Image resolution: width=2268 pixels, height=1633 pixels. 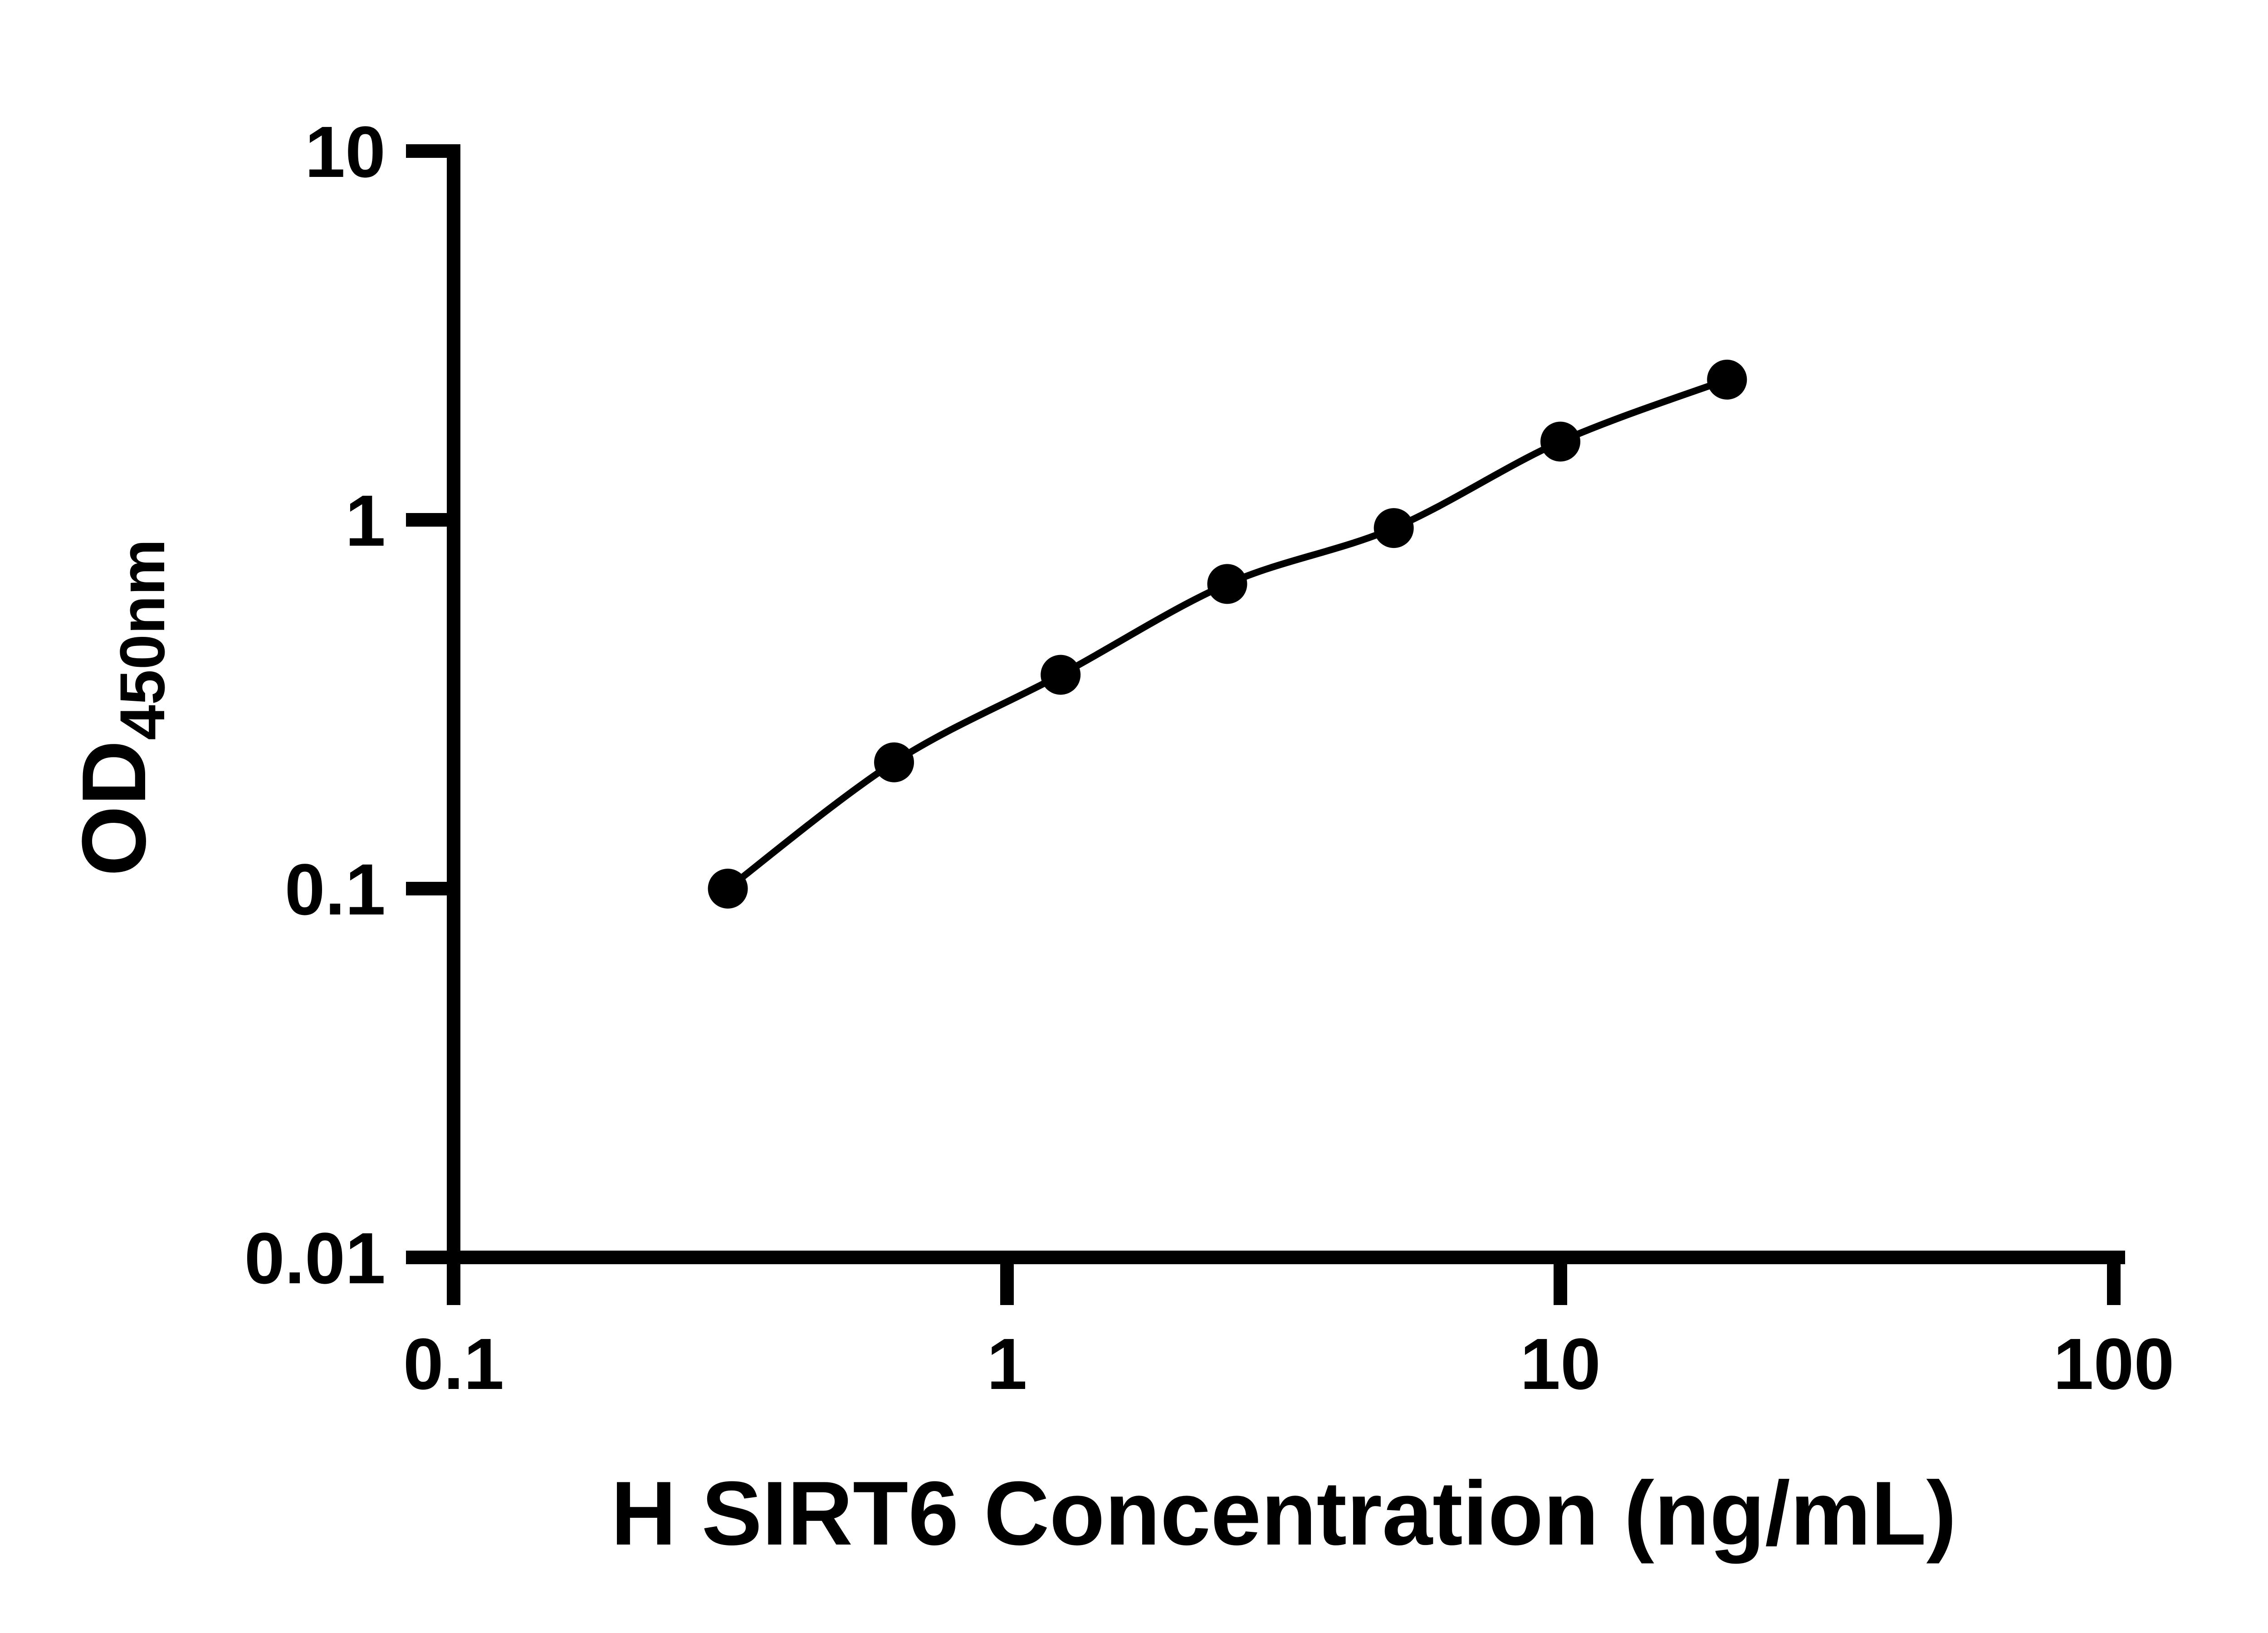 What do you see at coordinates (366, 520) in the screenshot?
I see `y-tick-label: 1` at bounding box center [366, 520].